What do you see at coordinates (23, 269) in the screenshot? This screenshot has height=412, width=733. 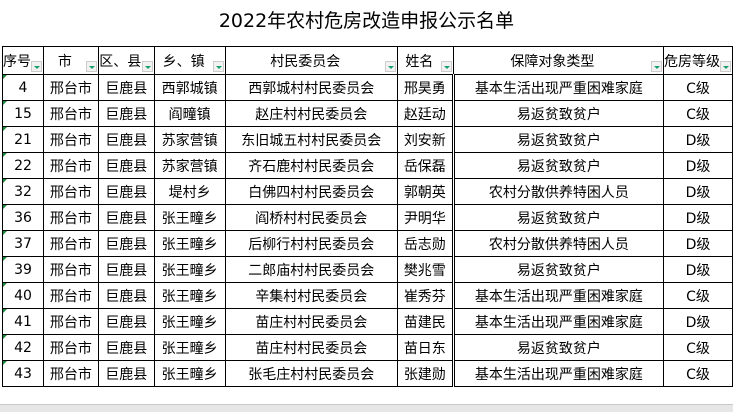 I see `cell-seq: 39` at bounding box center [23, 269].